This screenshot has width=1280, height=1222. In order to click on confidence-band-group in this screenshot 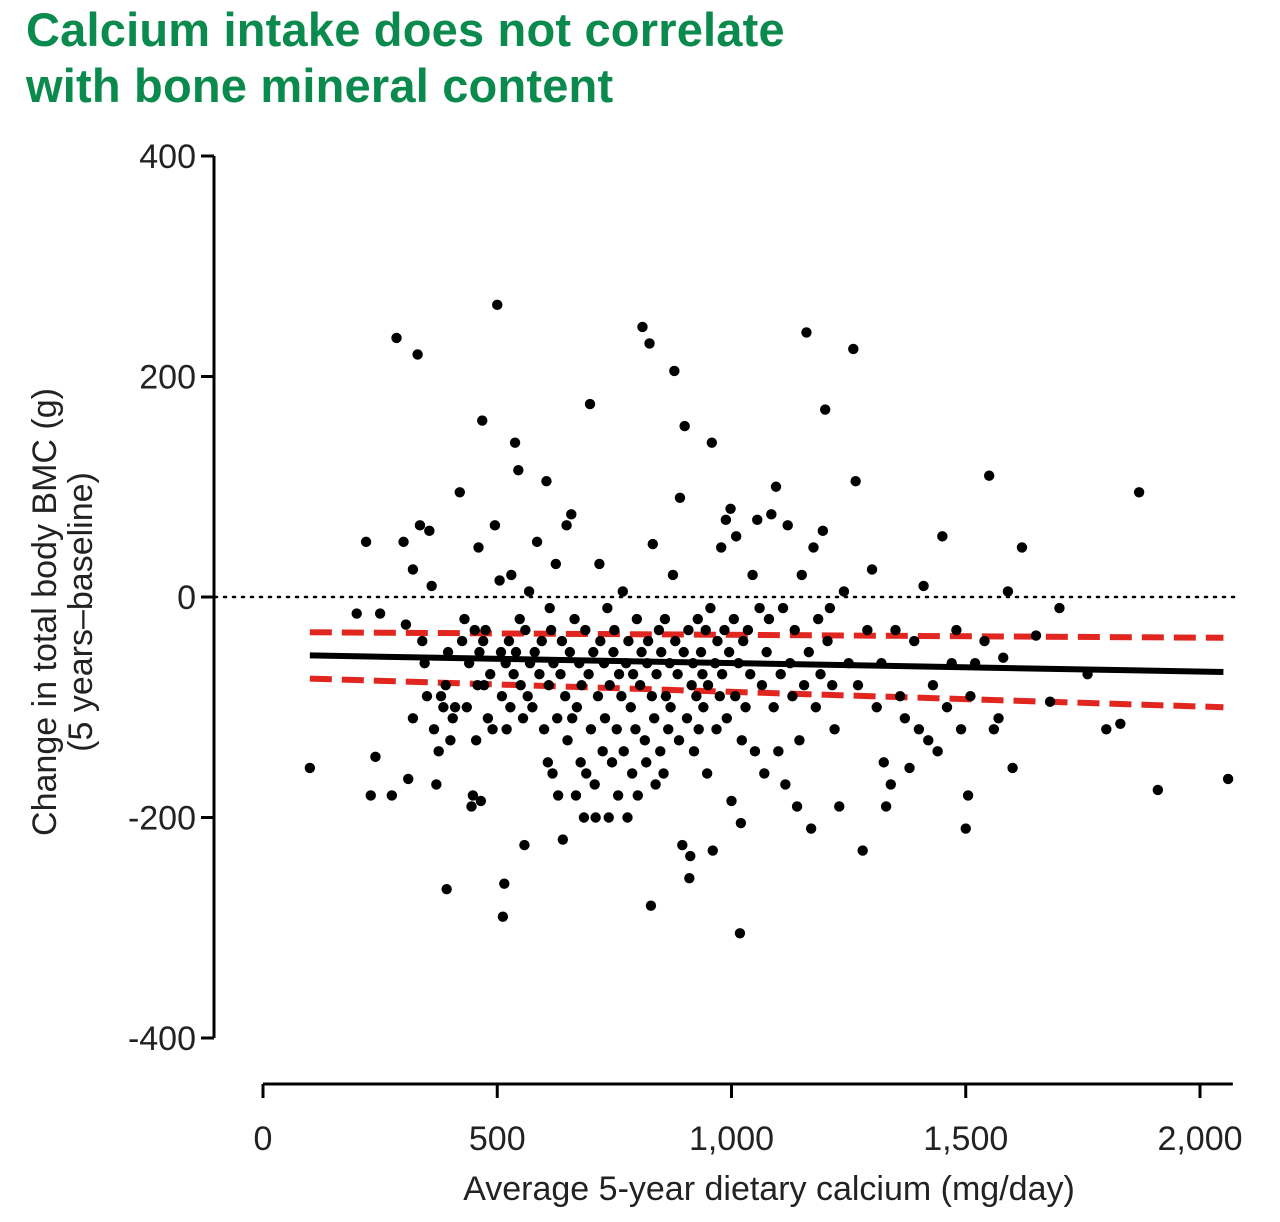, I will do `click(766, 670)`.